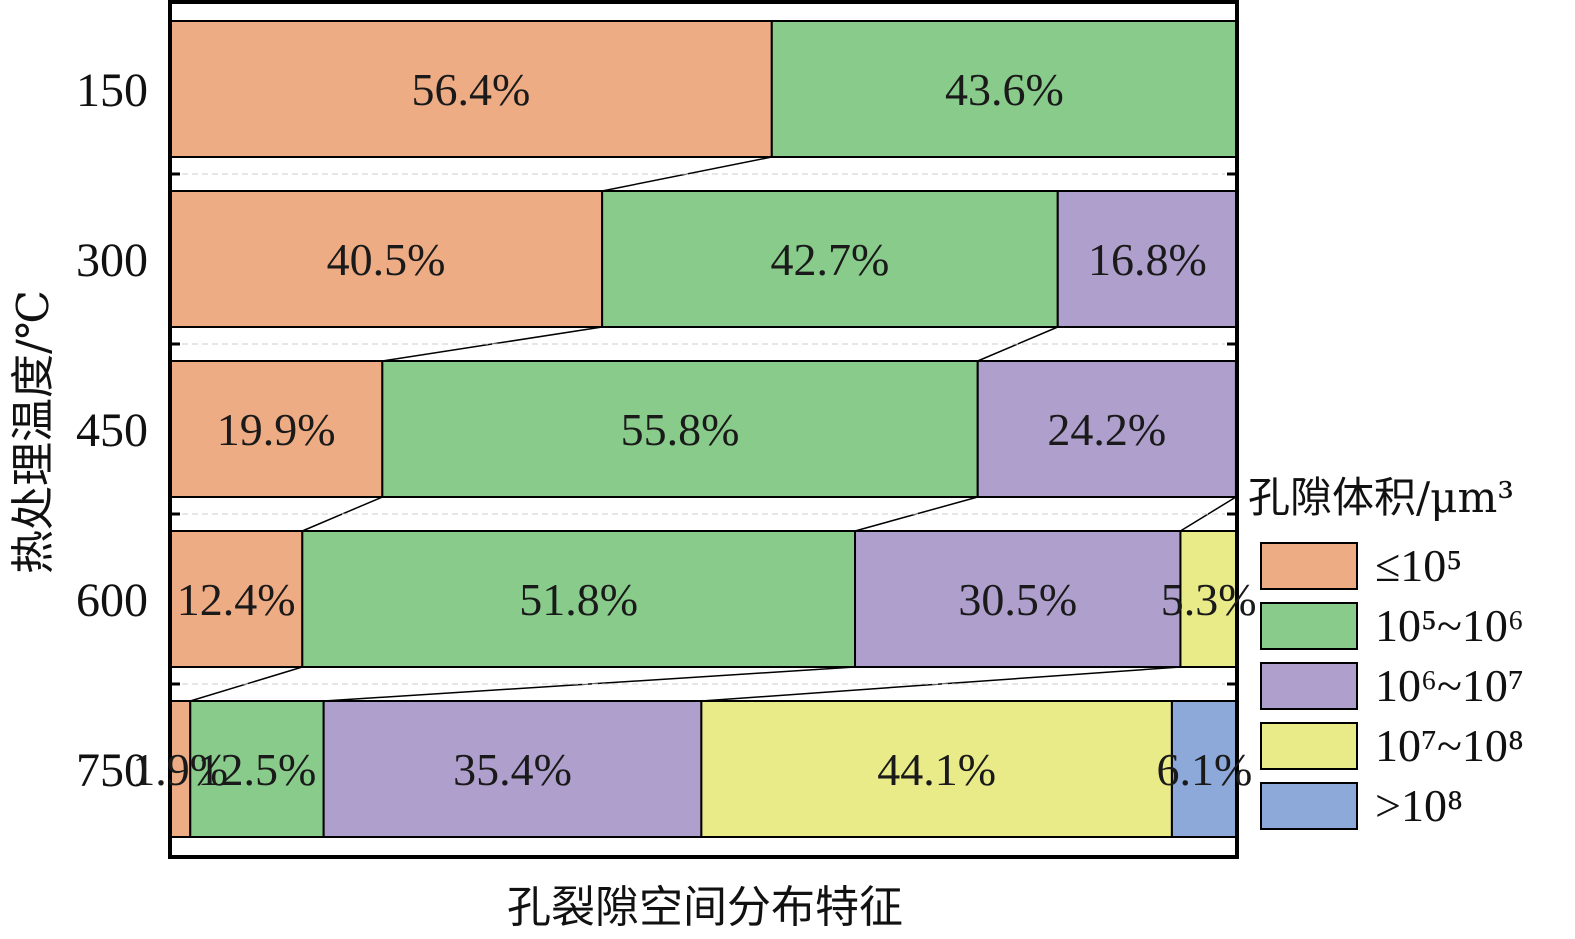 Image resolution: width=1575 pixels, height=939 pixels. What do you see at coordinates (1418, 565) in the screenshot?
I see `legend-entry-label: ≤10⁵` at bounding box center [1418, 565].